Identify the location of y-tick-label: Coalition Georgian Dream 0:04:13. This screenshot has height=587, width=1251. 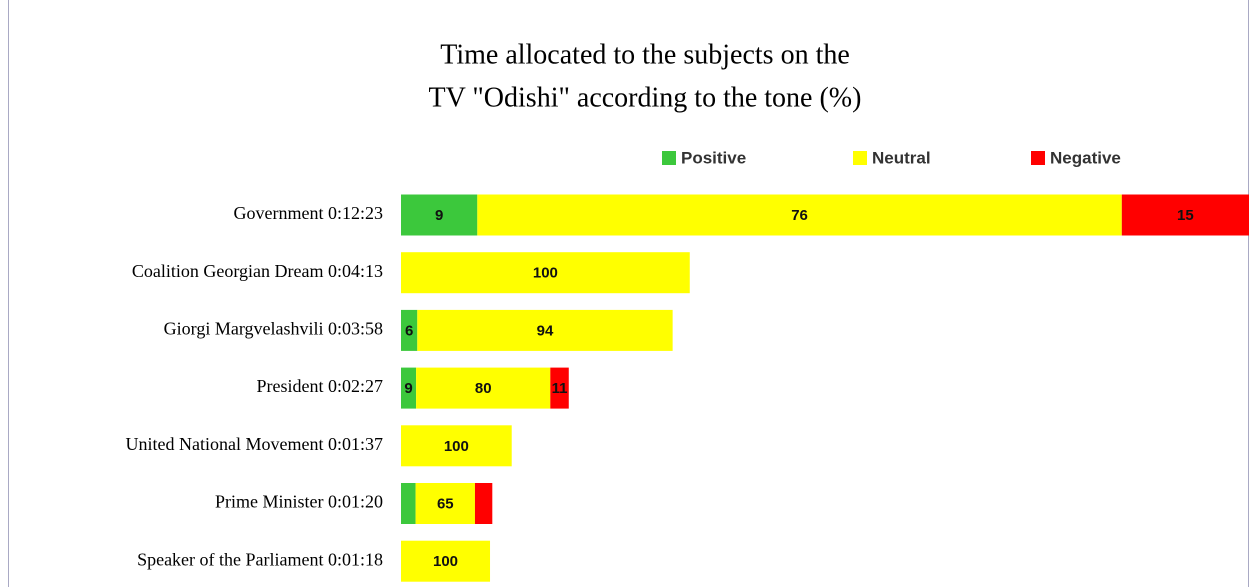
(257, 271).